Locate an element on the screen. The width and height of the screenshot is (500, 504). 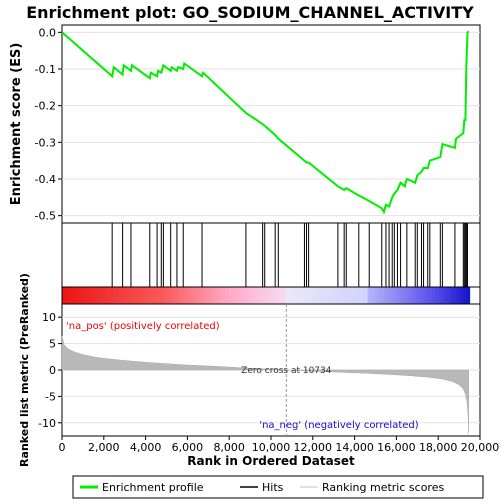
metric-y-axis-ticks: 10 5 0 -5 -10 is located at coordinates (50, 370).